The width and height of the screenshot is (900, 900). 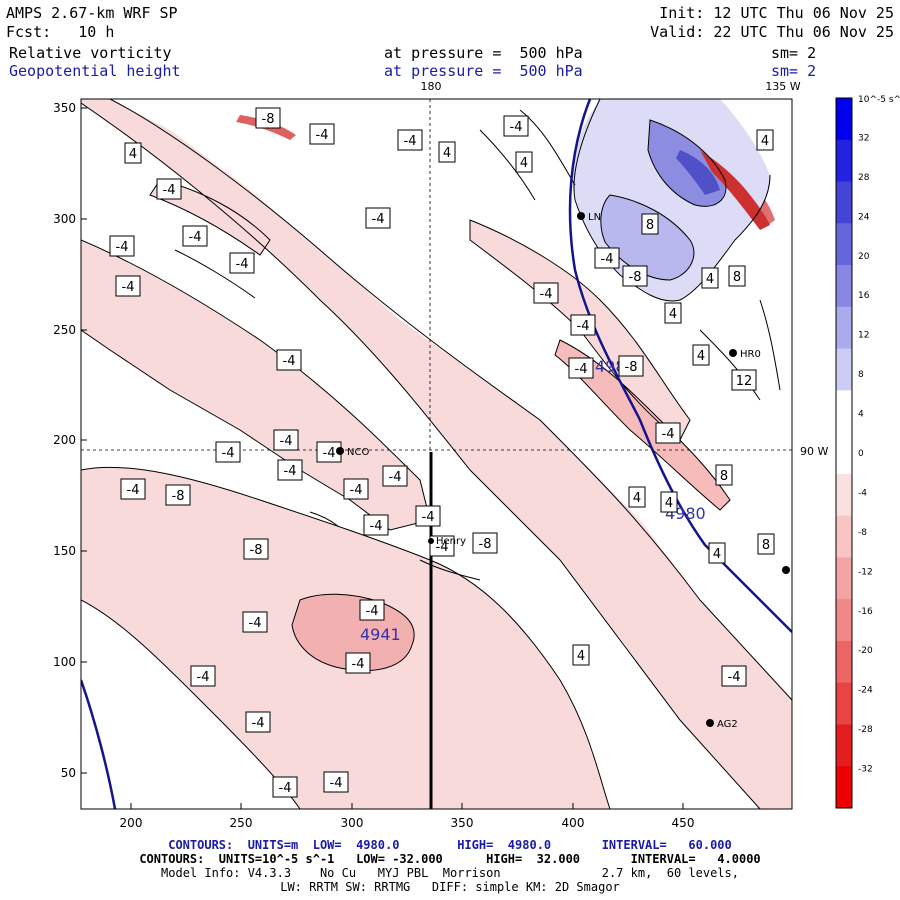 What do you see at coordinates (64, 219) in the screenshot?
I see `y-tick-label: 300` at bounding box center [64, 219].